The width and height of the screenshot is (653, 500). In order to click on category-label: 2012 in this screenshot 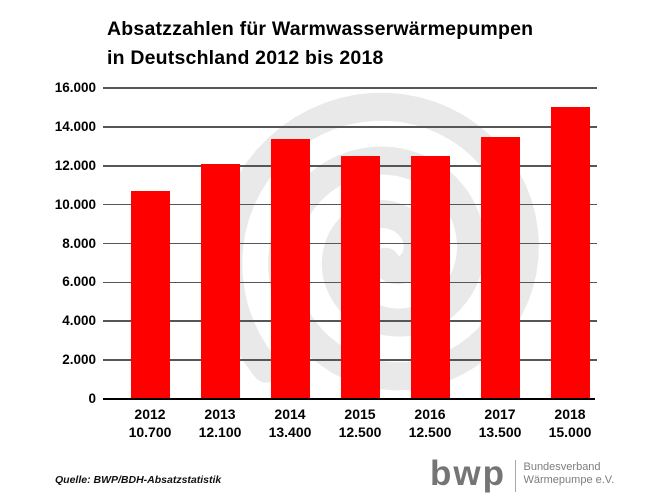, I will do `click(150, 414)`.